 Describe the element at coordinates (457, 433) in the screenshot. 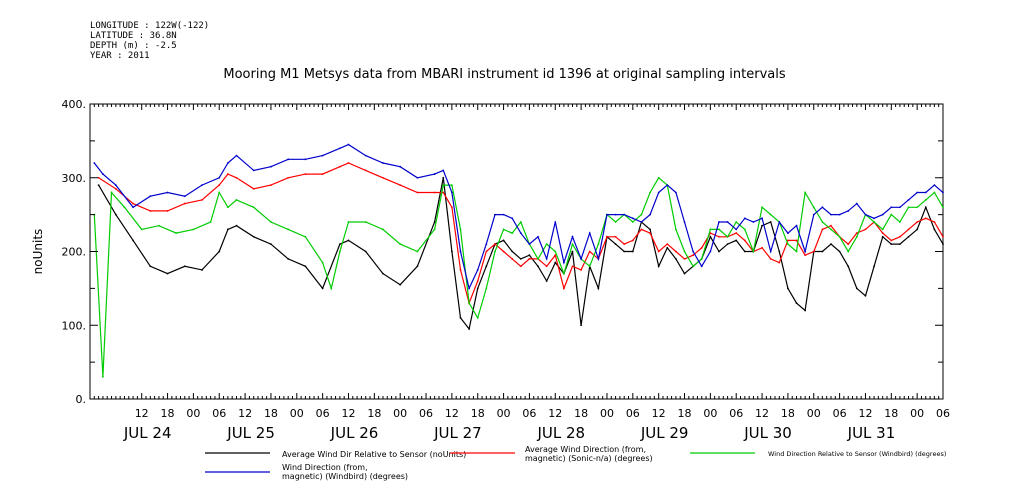

I see `x-day-label: JUL 27` at that location.